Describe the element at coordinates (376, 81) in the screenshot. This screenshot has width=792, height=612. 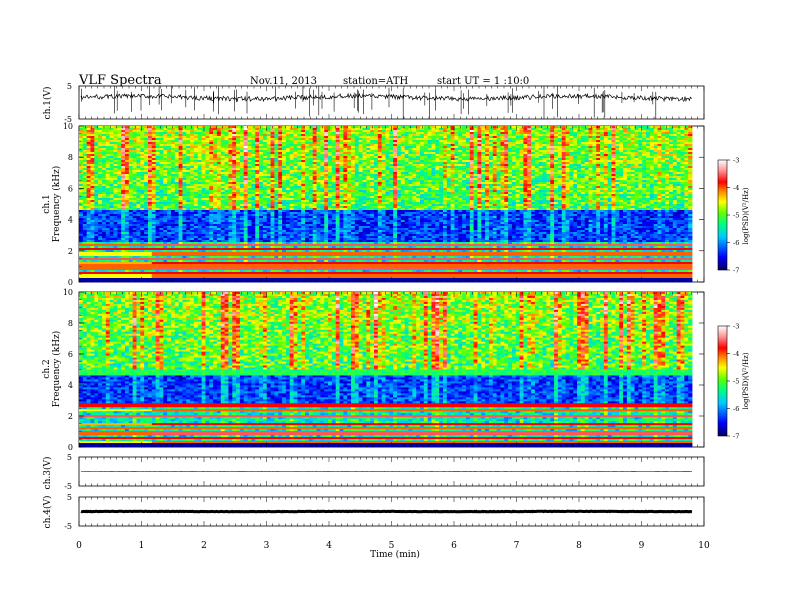
I see `station-label: station=ATH` at that location.